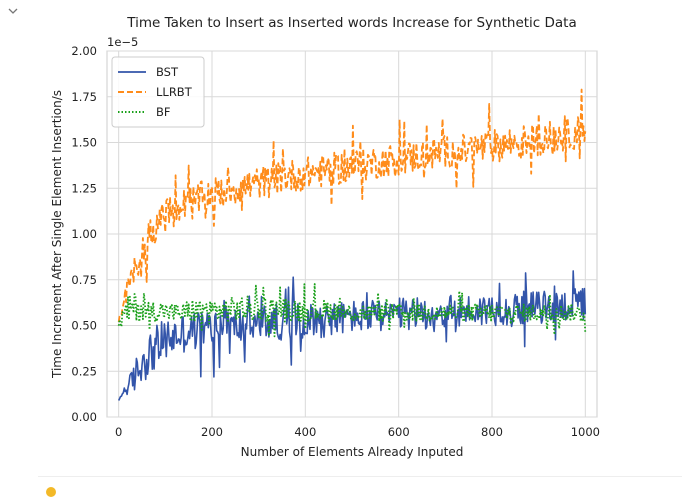  What do you see at coordinates (357, 432) in the screenshot?
I see `x-axis-ticks: 0 200 400 600 800 1000` at bounding box center [357, 432].